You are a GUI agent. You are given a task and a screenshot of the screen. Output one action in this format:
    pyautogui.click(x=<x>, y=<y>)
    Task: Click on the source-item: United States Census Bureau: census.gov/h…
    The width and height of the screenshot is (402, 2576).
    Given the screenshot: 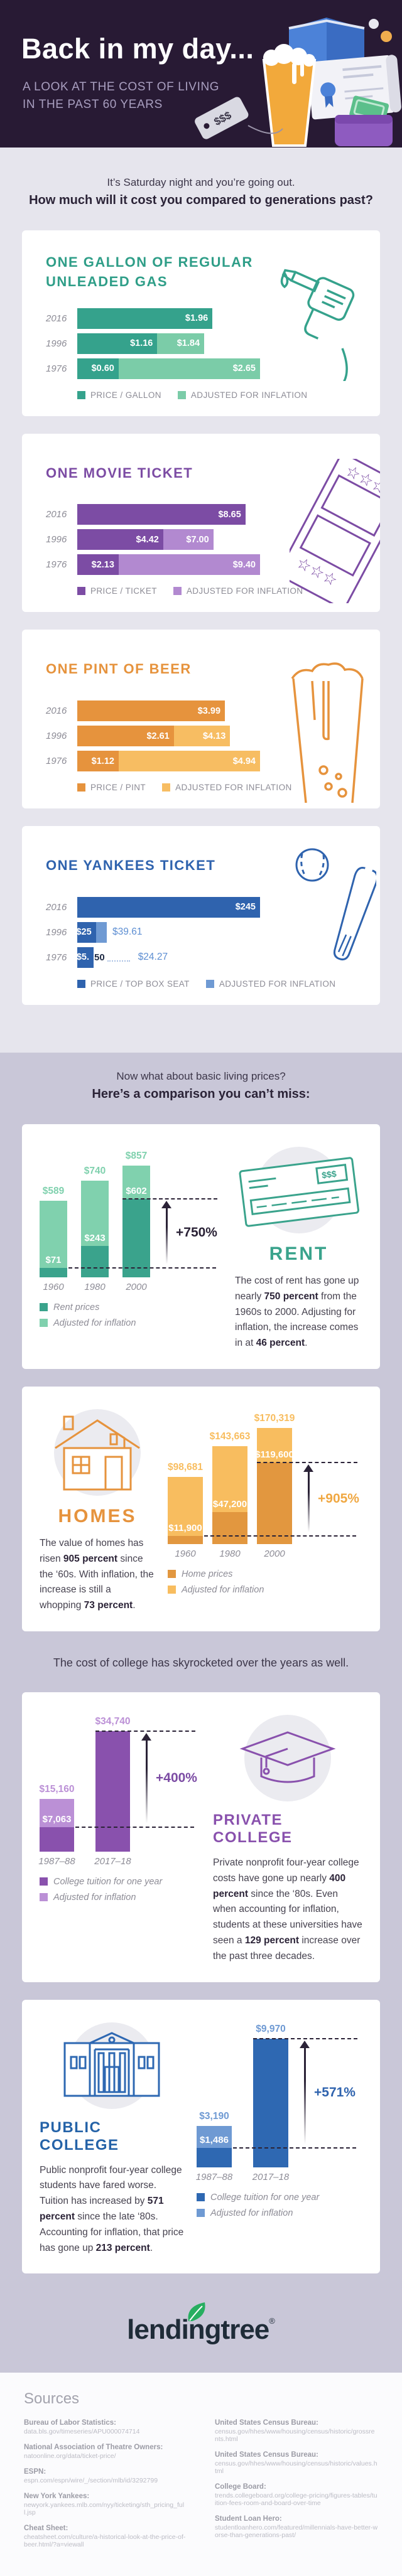 What is the action you would take?
    pyautogui.click(x=297, y=2431)
    